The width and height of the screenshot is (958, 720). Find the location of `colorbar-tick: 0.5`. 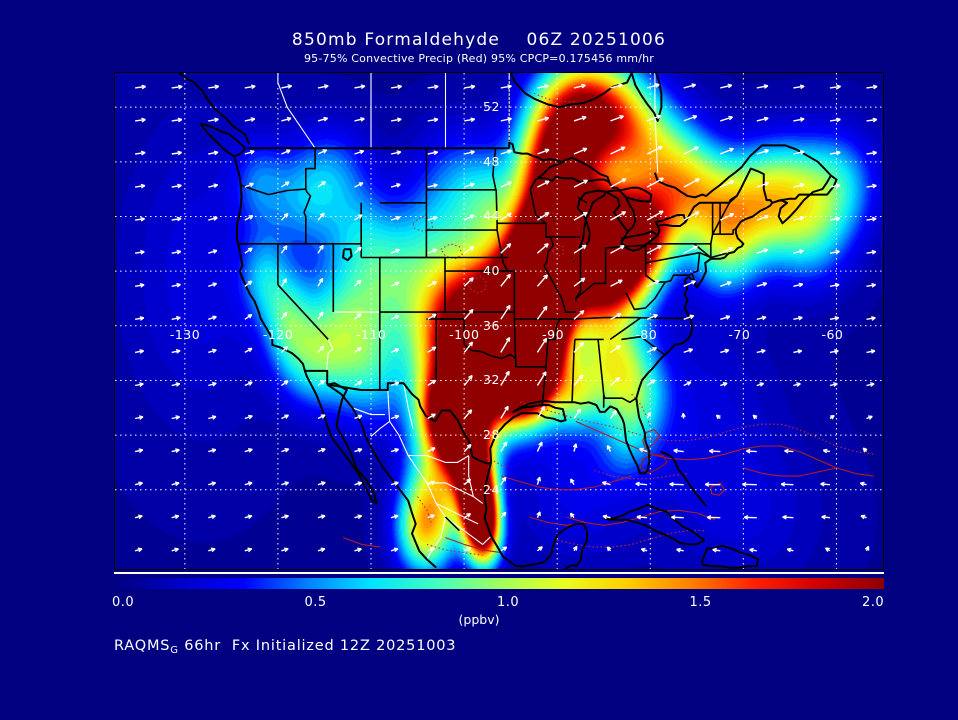

colorbar-tick: 0.5 is located at coordinates (315, 602).